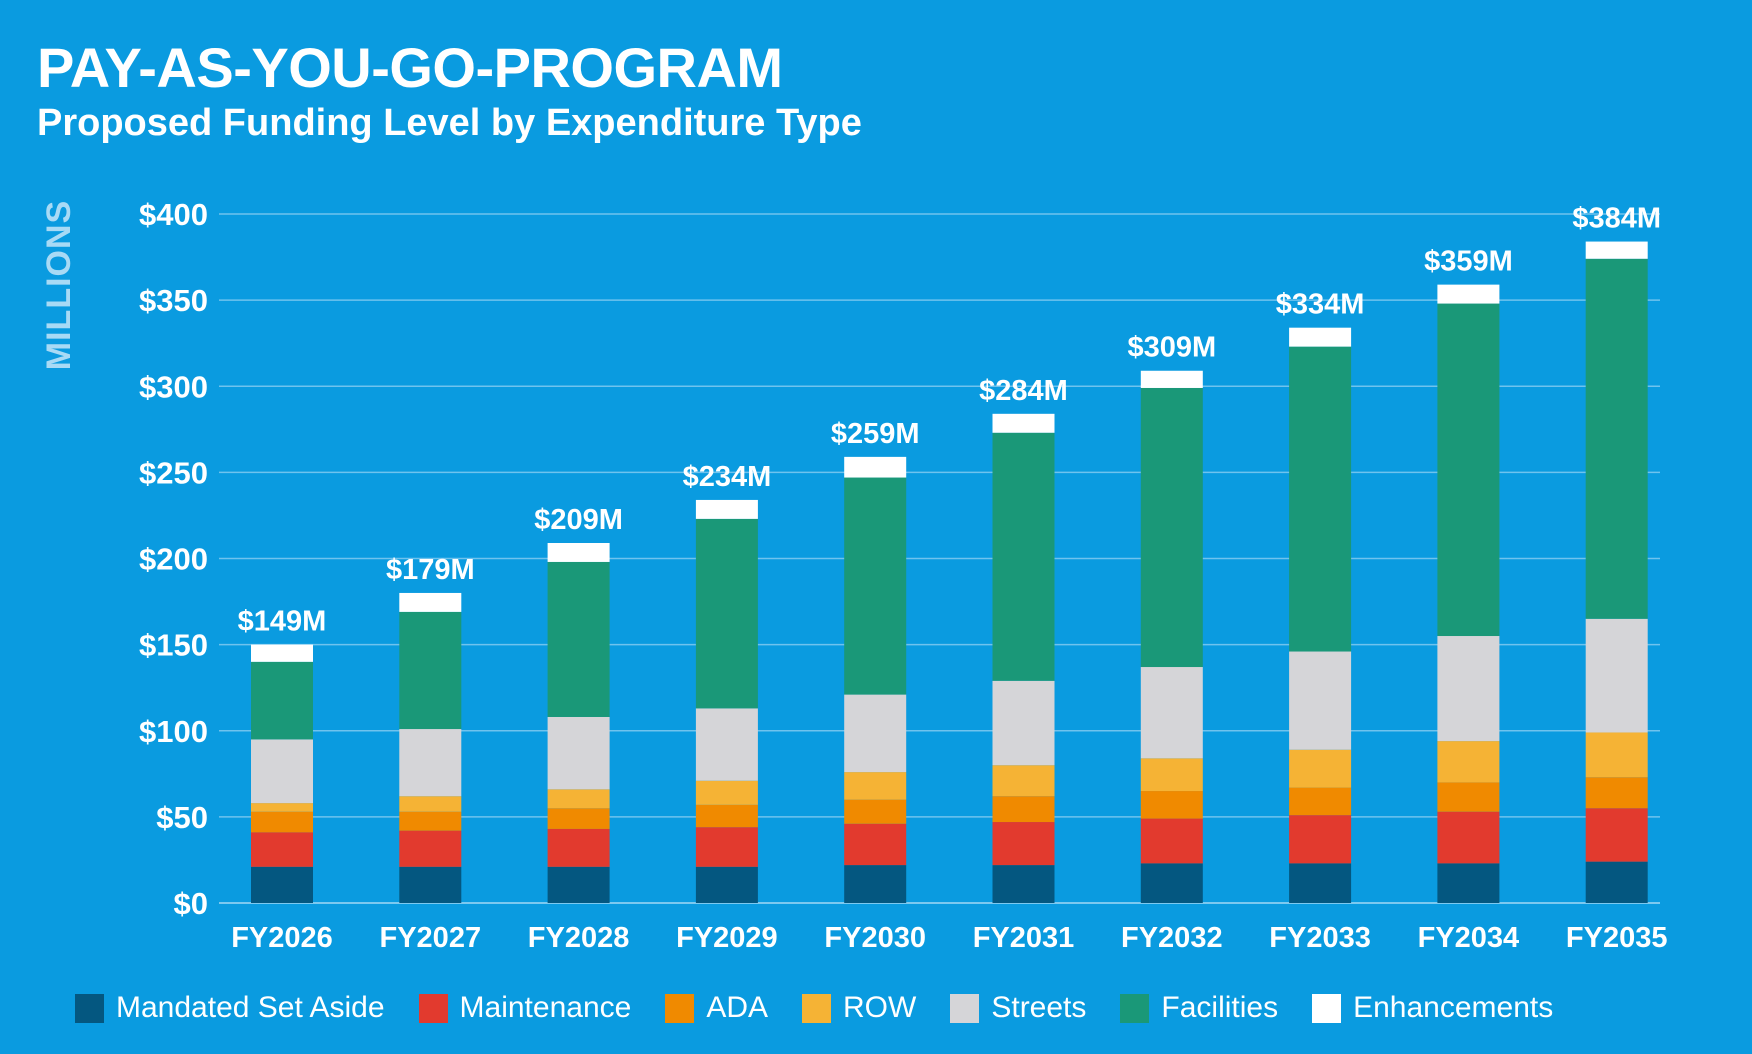  I want to click on x-tick-label: FY2031, so click(1024, 938).